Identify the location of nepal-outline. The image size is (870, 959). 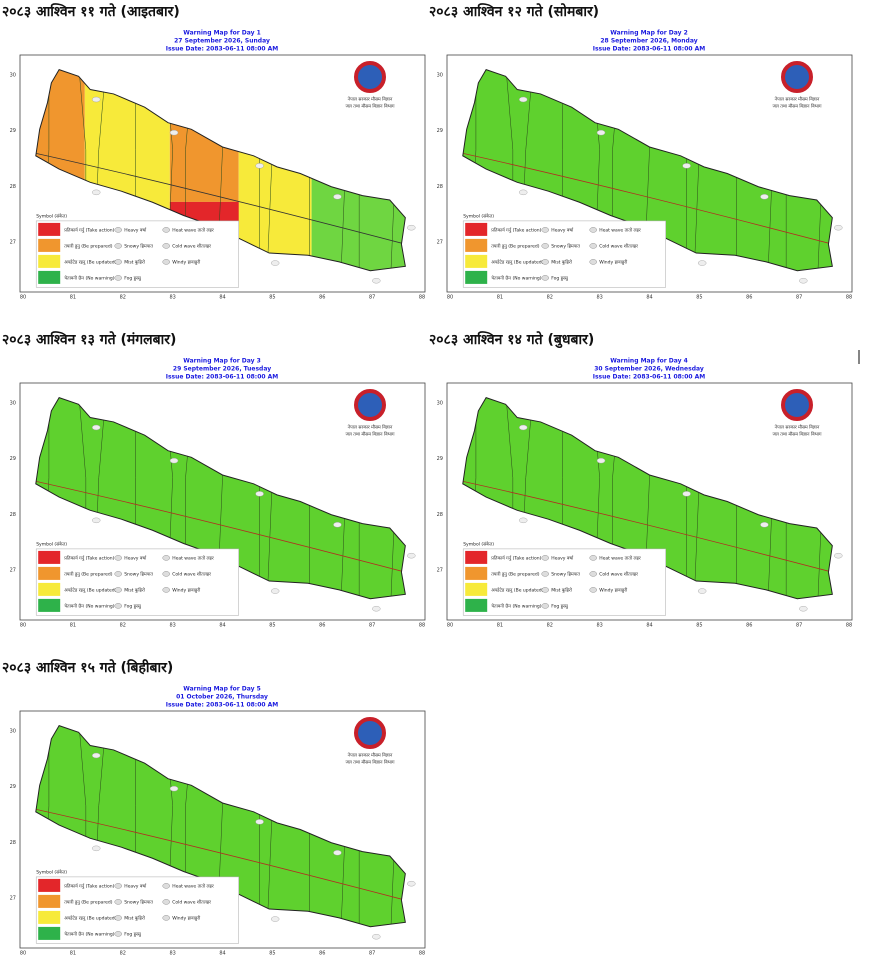
(220, 170).